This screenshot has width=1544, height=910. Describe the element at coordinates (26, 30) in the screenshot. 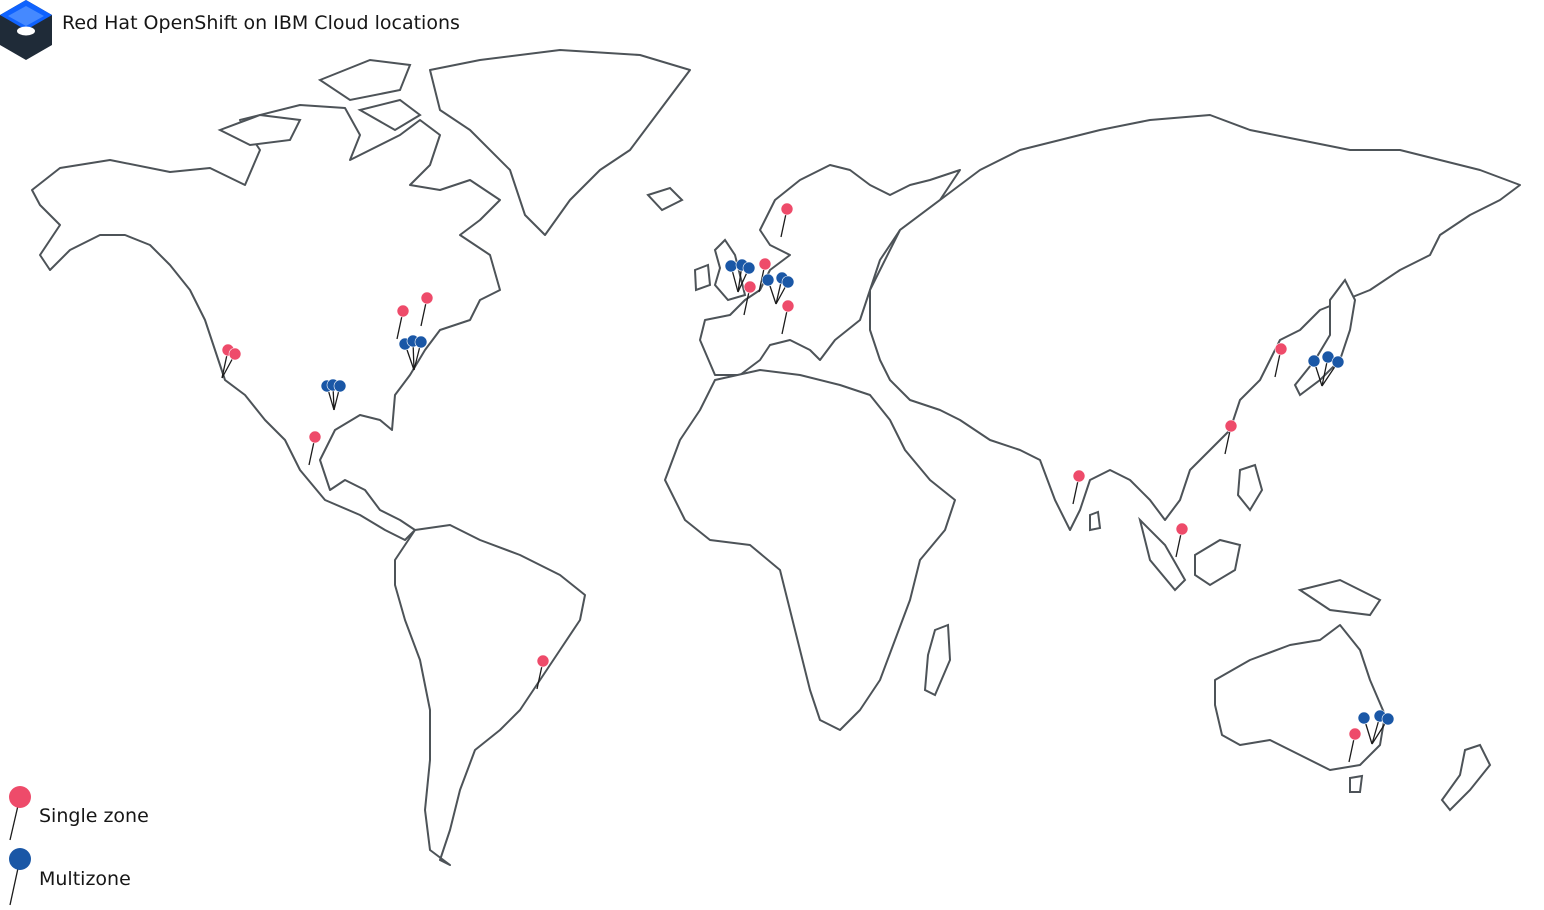

I see `ibm-cloud-cube-icon` at that location.